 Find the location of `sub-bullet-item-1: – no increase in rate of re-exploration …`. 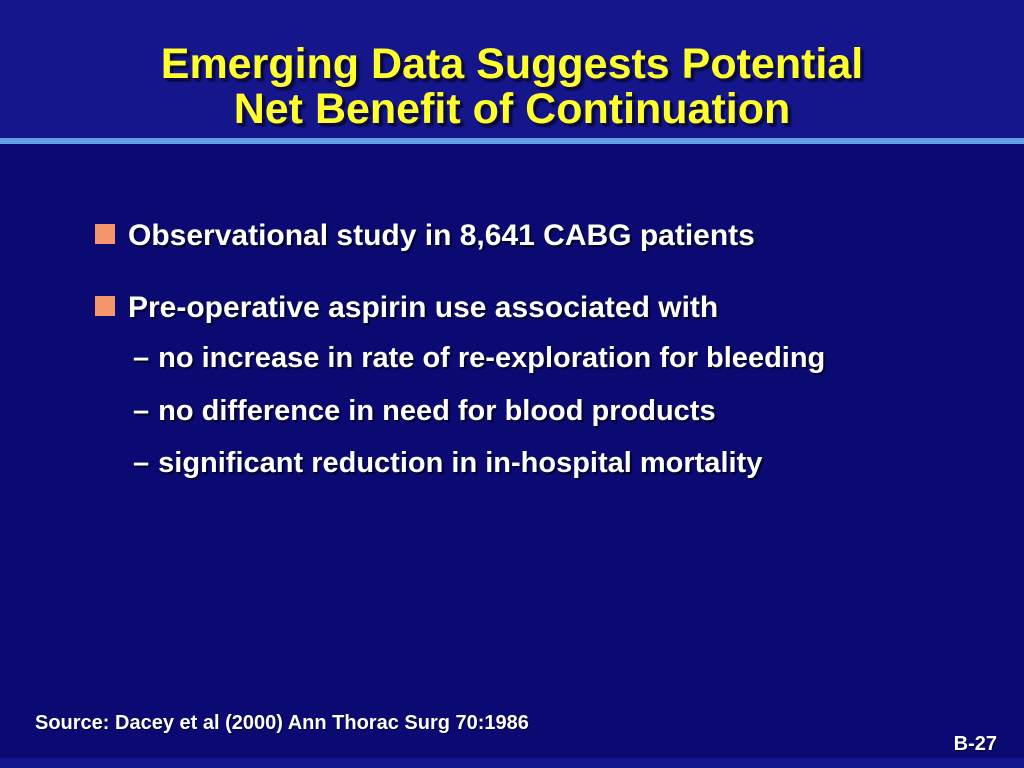

sub-bullet-item-1: – no increase in rate of re-exploration … is located at coordinates (479, 358).